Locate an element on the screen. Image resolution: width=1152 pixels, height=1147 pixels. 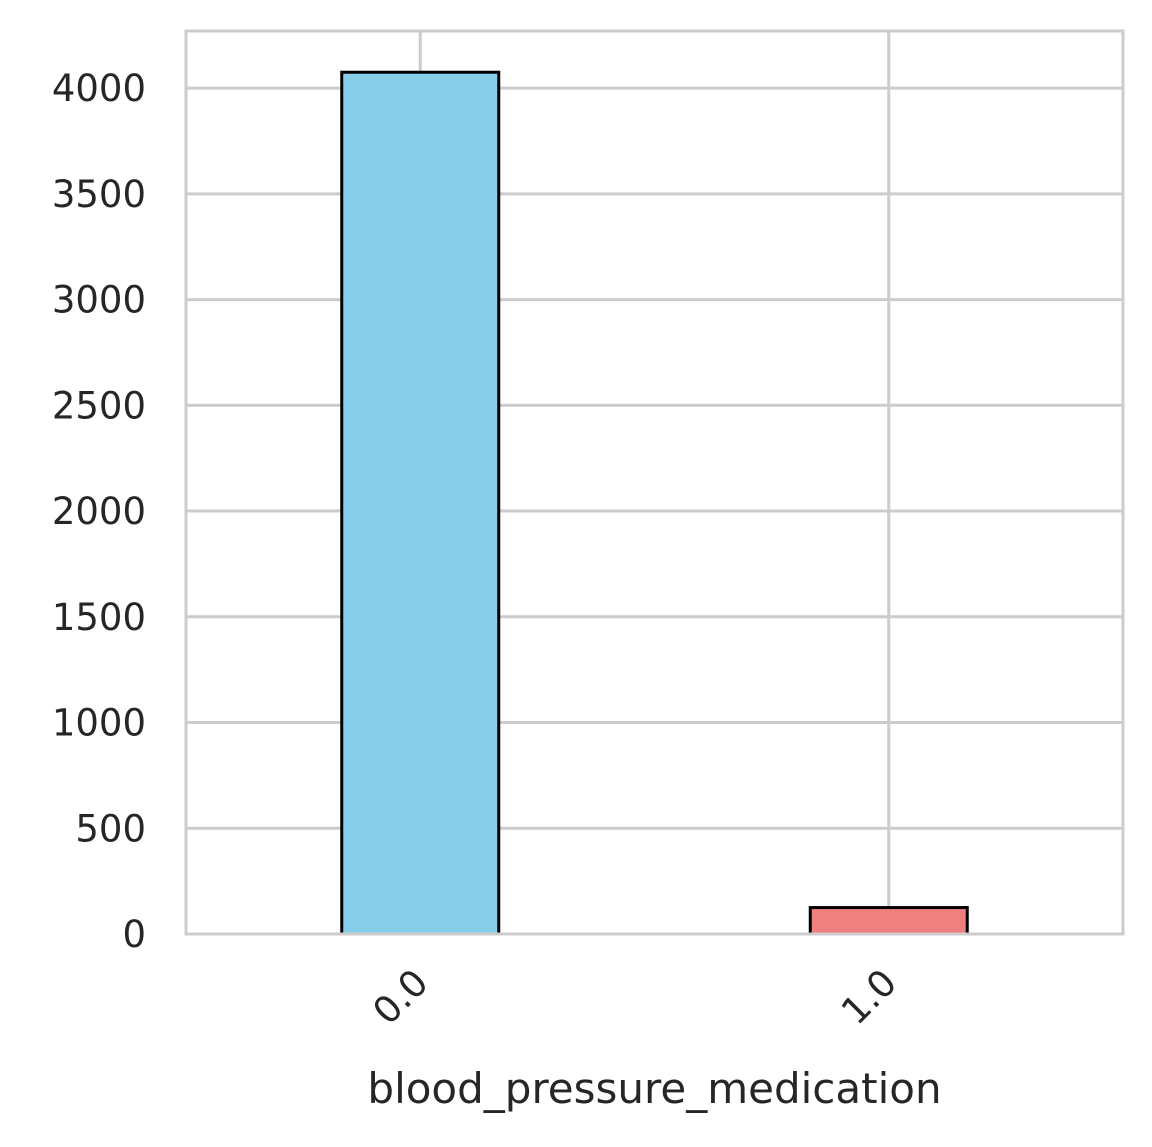
x-tick-label: 0.0 is located at coordinates (401, 997).